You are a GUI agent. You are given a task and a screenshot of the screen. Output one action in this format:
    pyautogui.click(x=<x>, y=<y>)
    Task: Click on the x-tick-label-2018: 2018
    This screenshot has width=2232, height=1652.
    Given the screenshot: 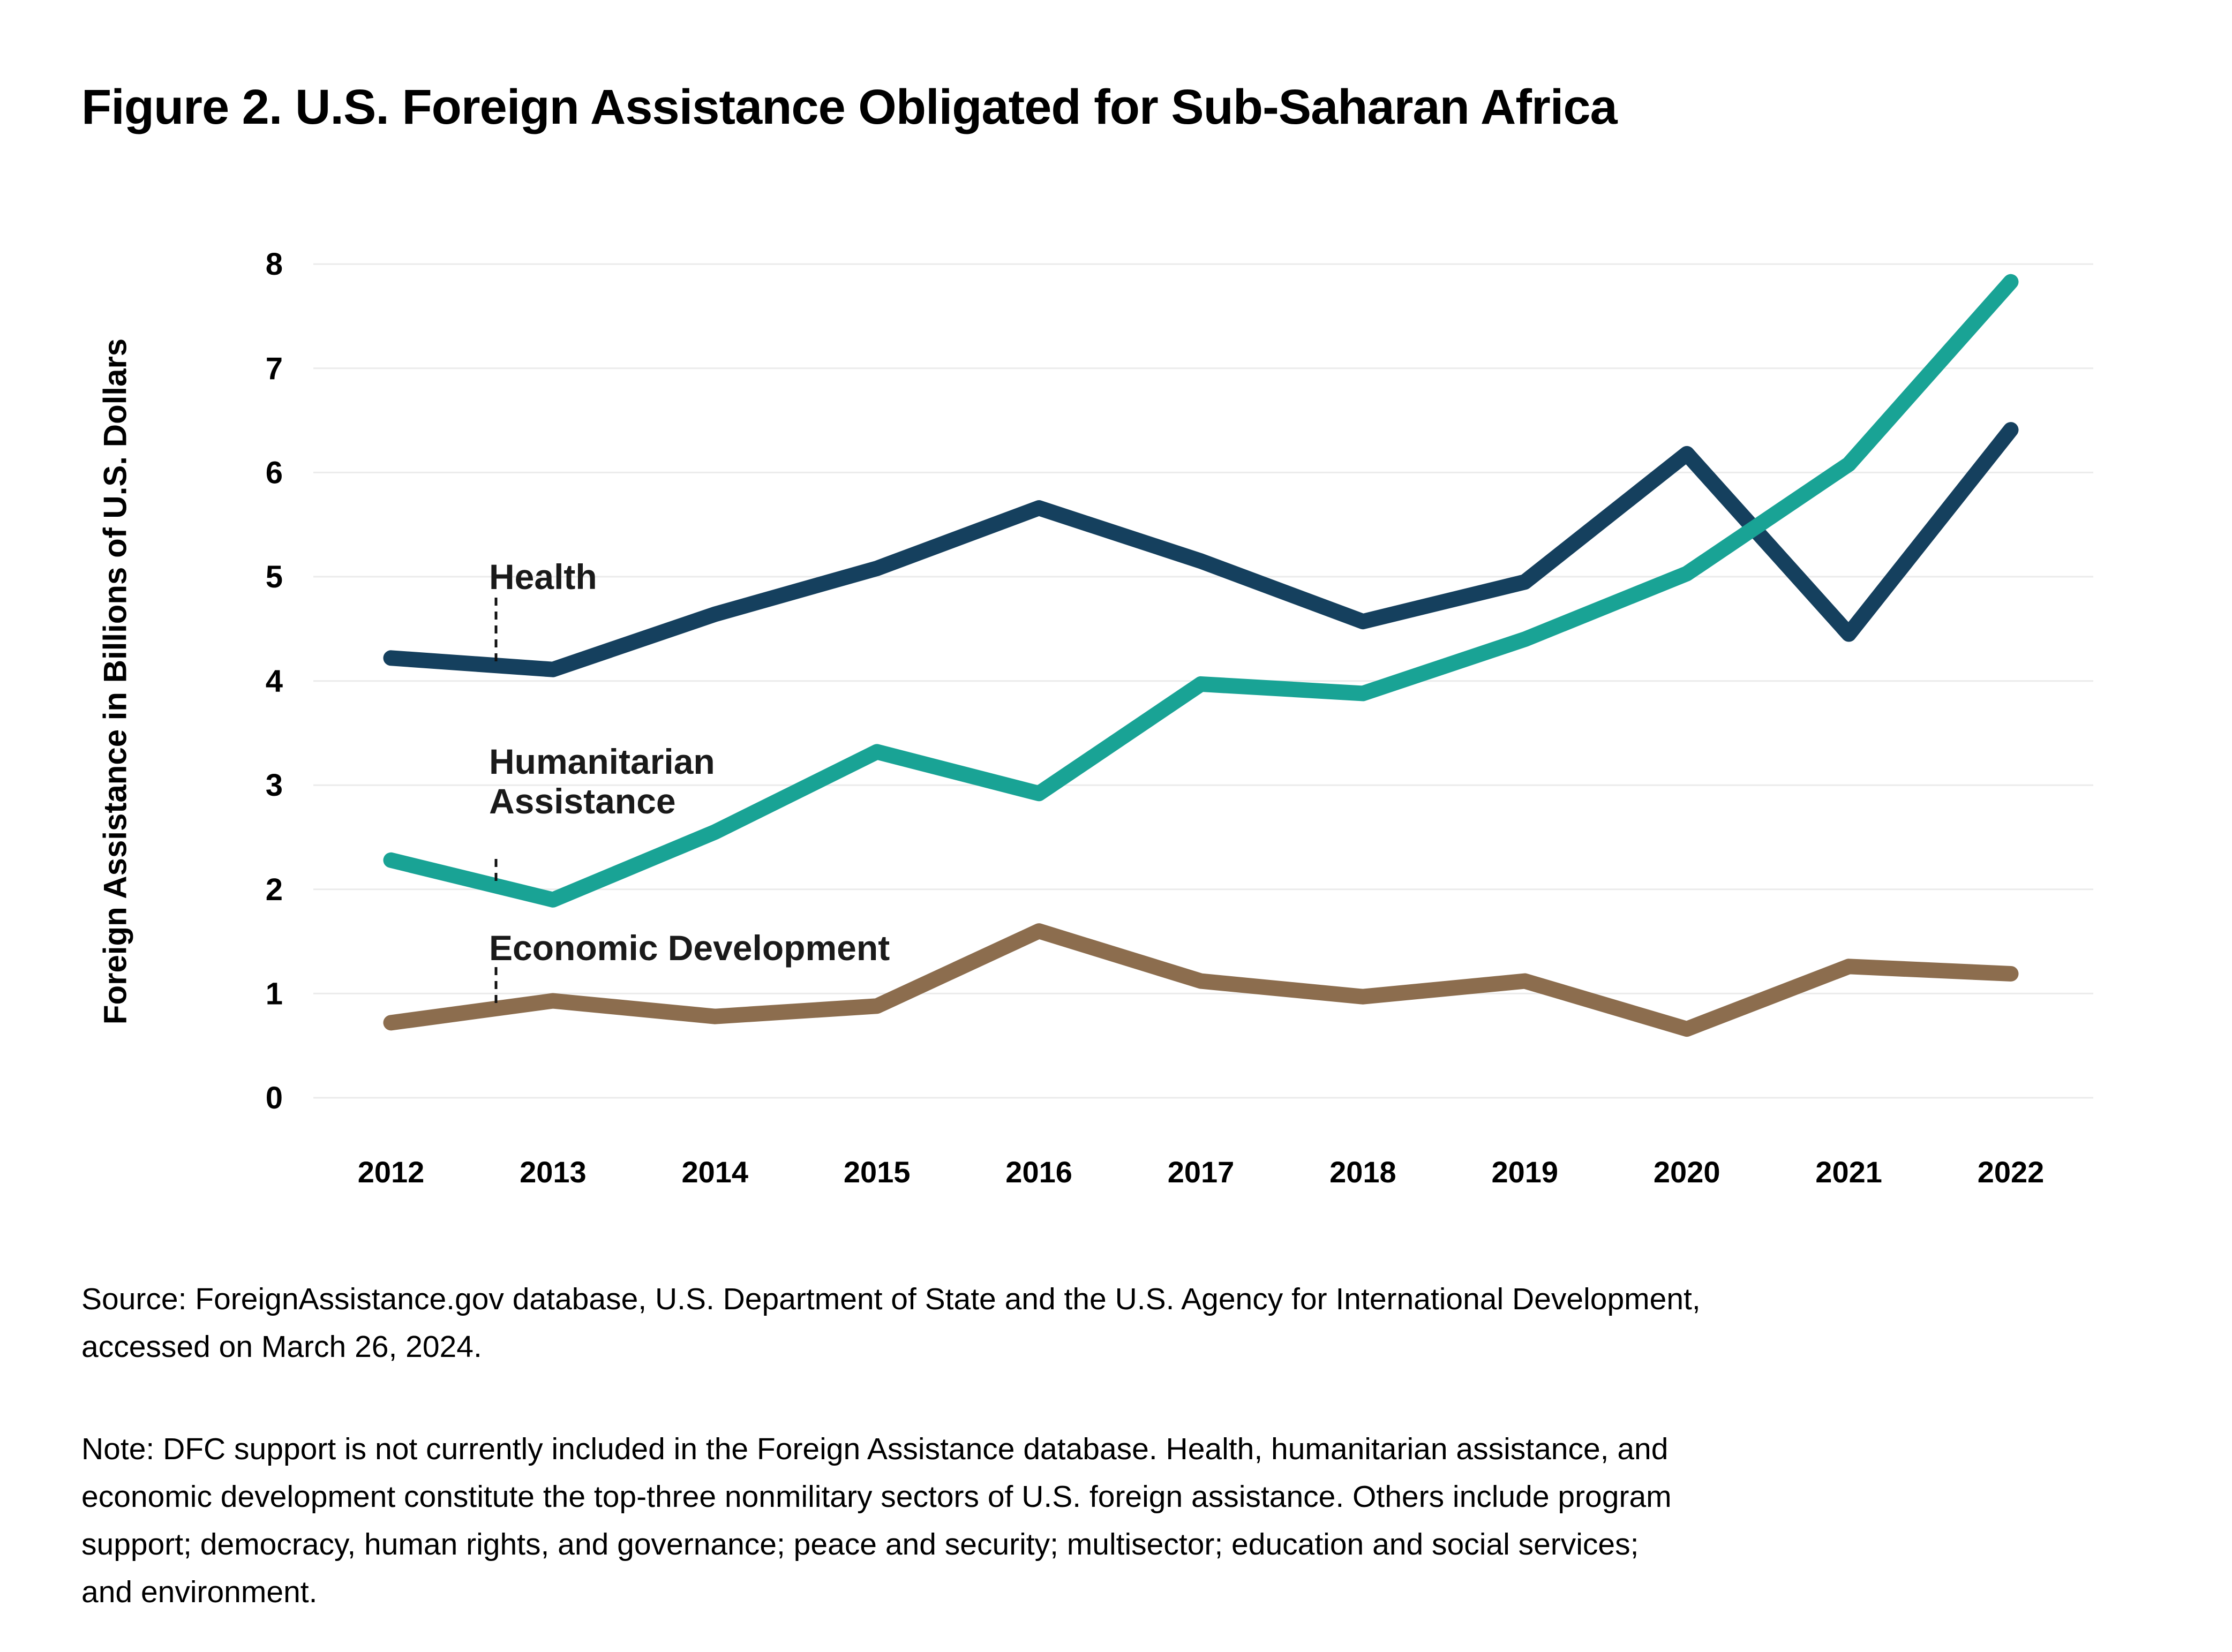 What is the action you would take?
    pyautogui.click(x=1363, y=1172)
    